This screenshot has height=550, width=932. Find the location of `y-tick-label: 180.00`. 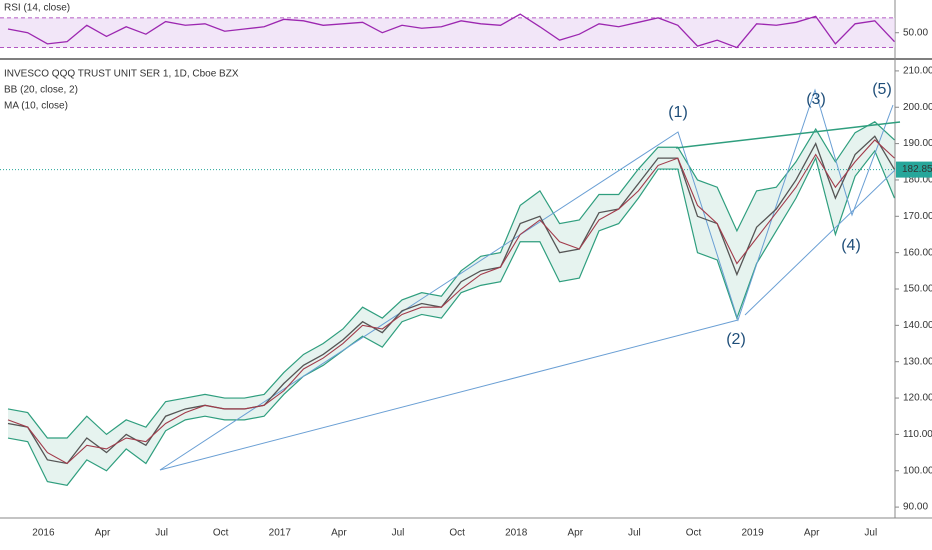

y-tick-label: 180.00 is located at coordinates (917, 180).